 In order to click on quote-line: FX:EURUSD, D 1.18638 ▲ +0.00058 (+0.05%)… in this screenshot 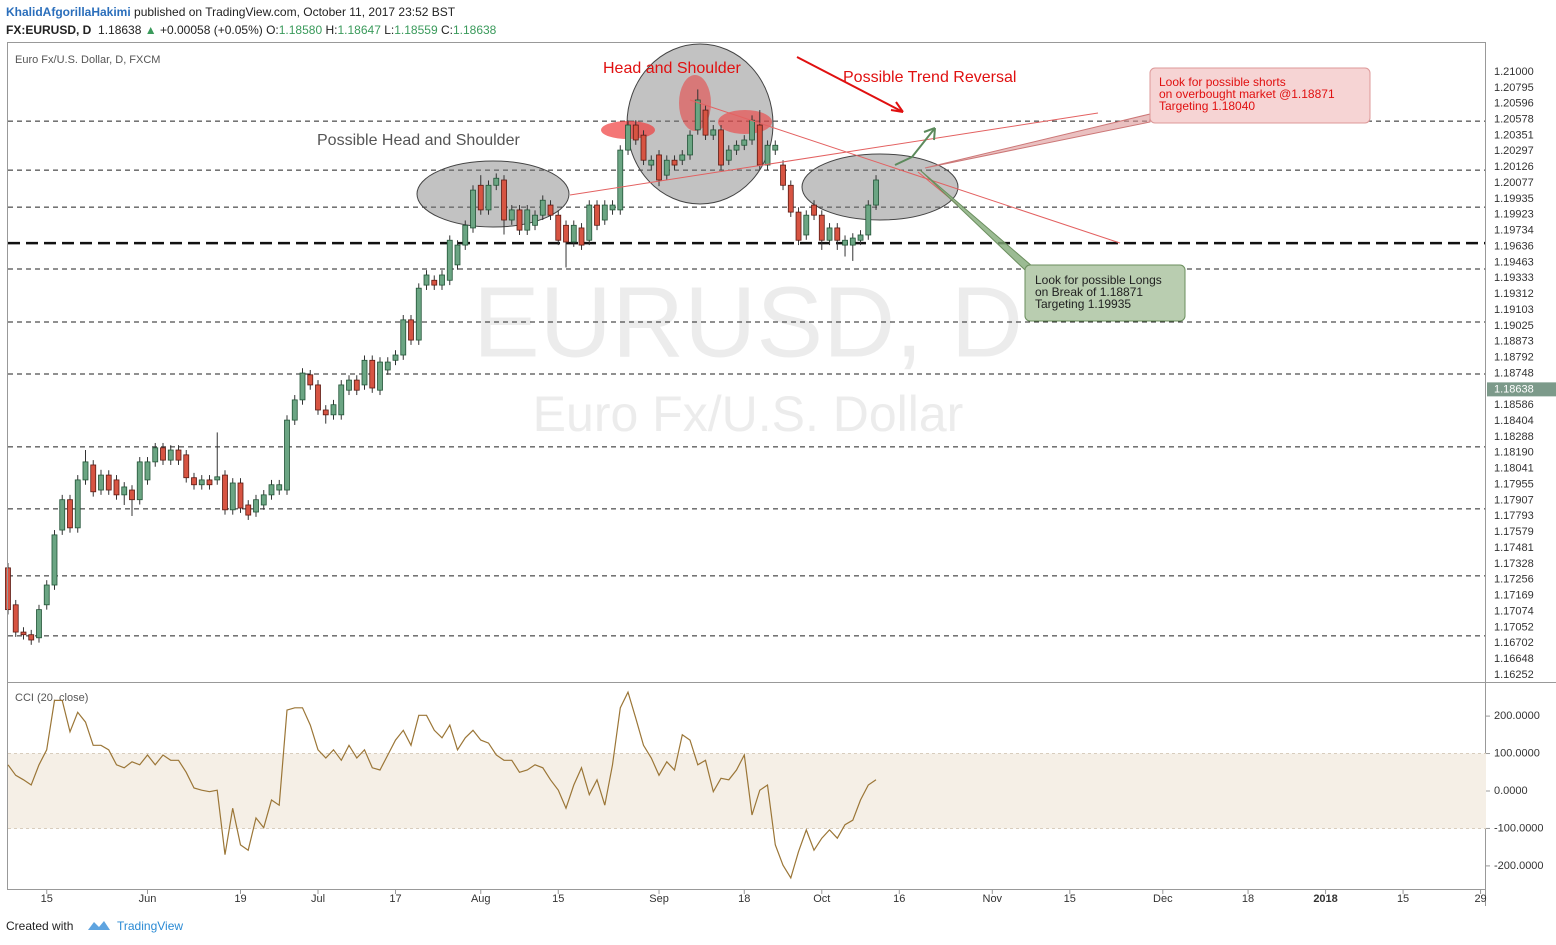, I will do `click(251, 30)`.